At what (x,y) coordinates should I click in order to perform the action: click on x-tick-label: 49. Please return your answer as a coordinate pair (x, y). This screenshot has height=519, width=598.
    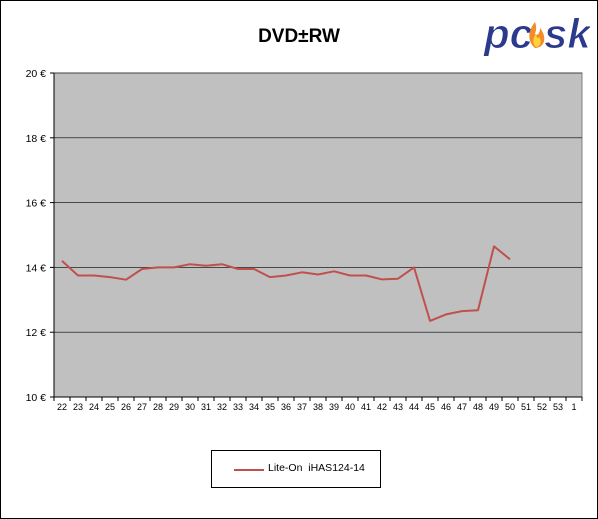
    Looking at the image, I should click on (494, 407).